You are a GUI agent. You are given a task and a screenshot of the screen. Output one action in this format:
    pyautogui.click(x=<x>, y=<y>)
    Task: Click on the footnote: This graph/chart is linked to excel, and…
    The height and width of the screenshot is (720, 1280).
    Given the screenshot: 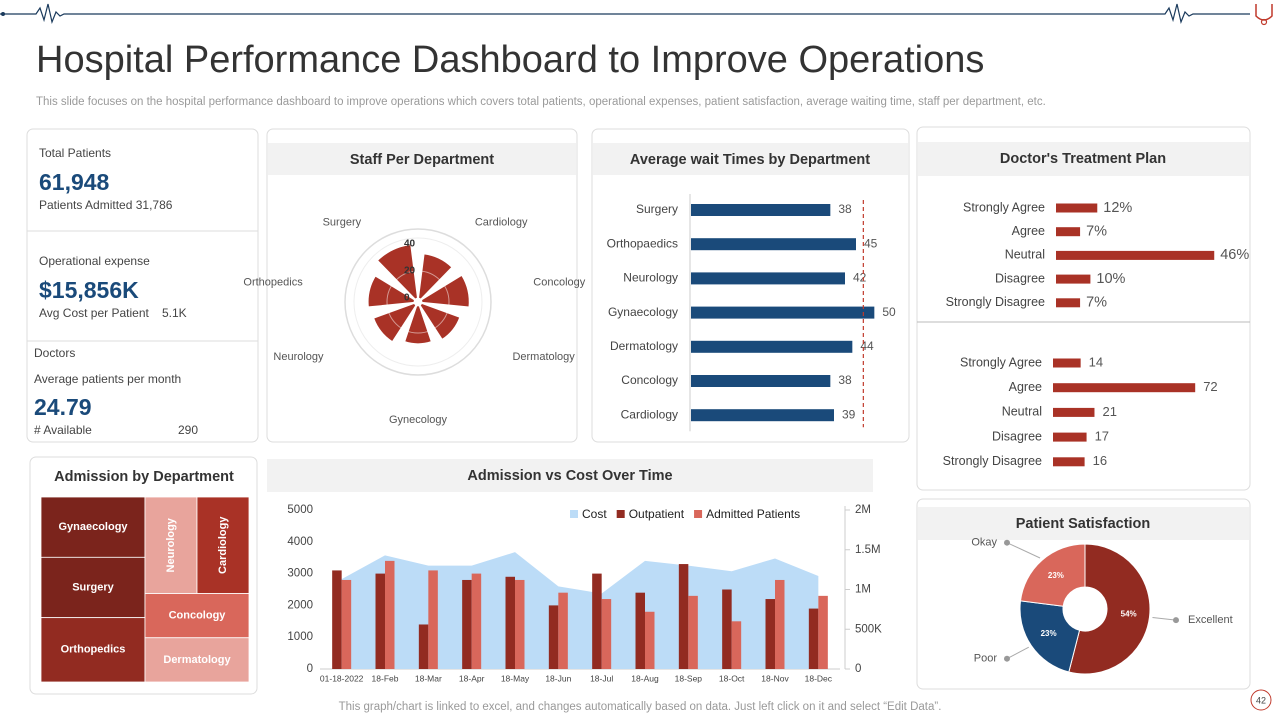 What is the action you would take?
    pyautogui.click(x=640, y=707)
    